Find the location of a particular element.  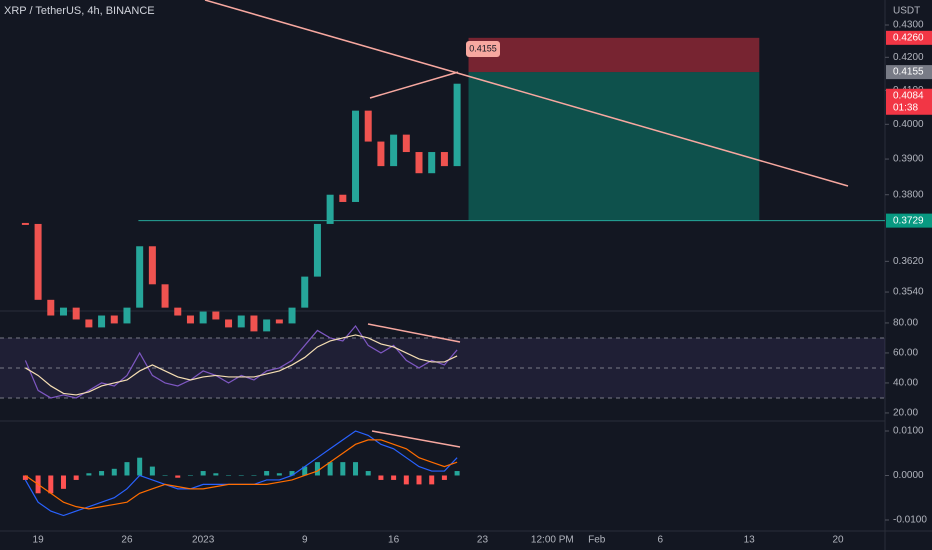

x-tick-label: 13 is located at coordinates (750, 540).